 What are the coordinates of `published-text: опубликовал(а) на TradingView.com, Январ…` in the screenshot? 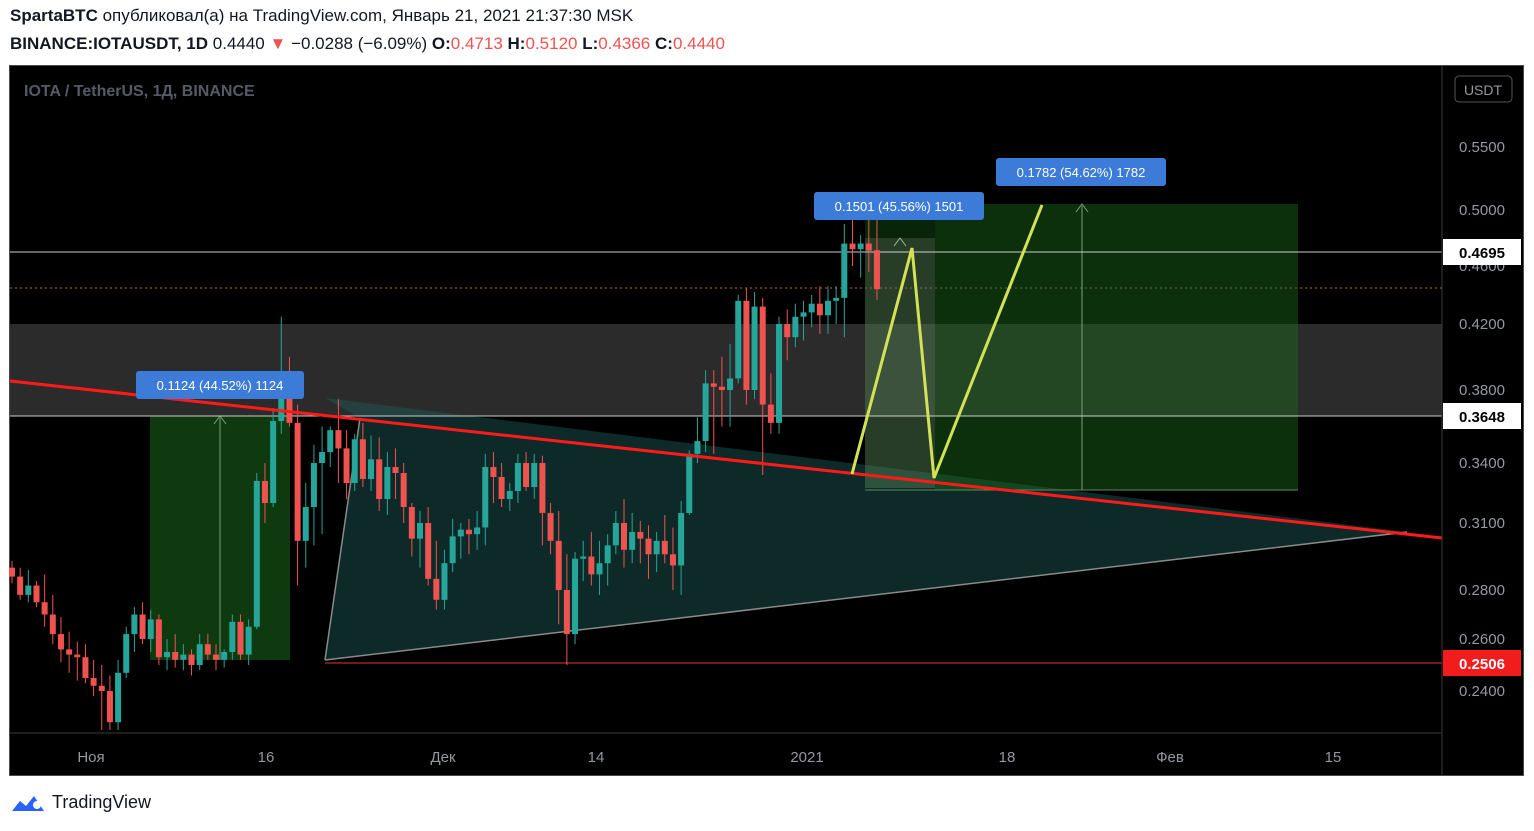 It's located at (368, 15).